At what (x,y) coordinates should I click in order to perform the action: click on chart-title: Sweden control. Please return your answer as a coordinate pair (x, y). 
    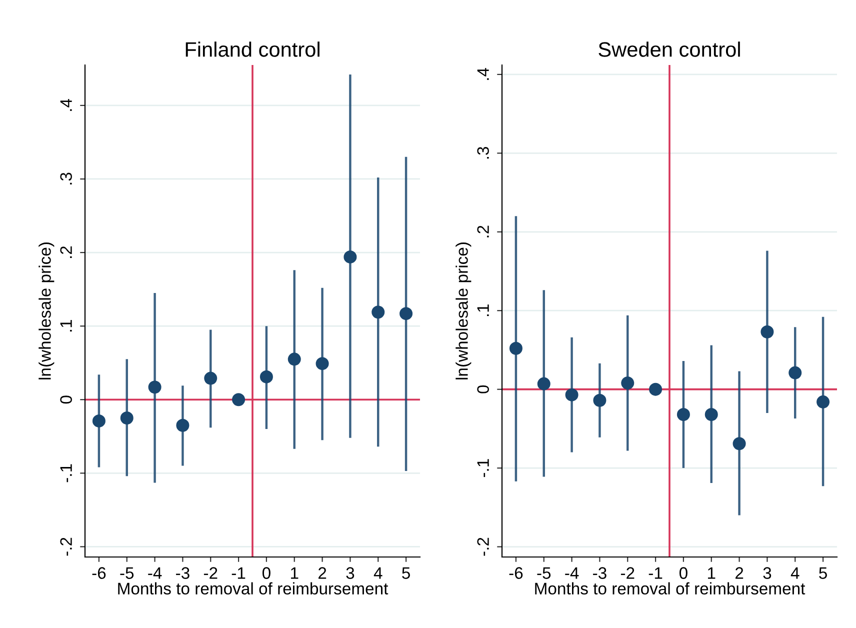
    Looking at the image, I should click on (669, 49).